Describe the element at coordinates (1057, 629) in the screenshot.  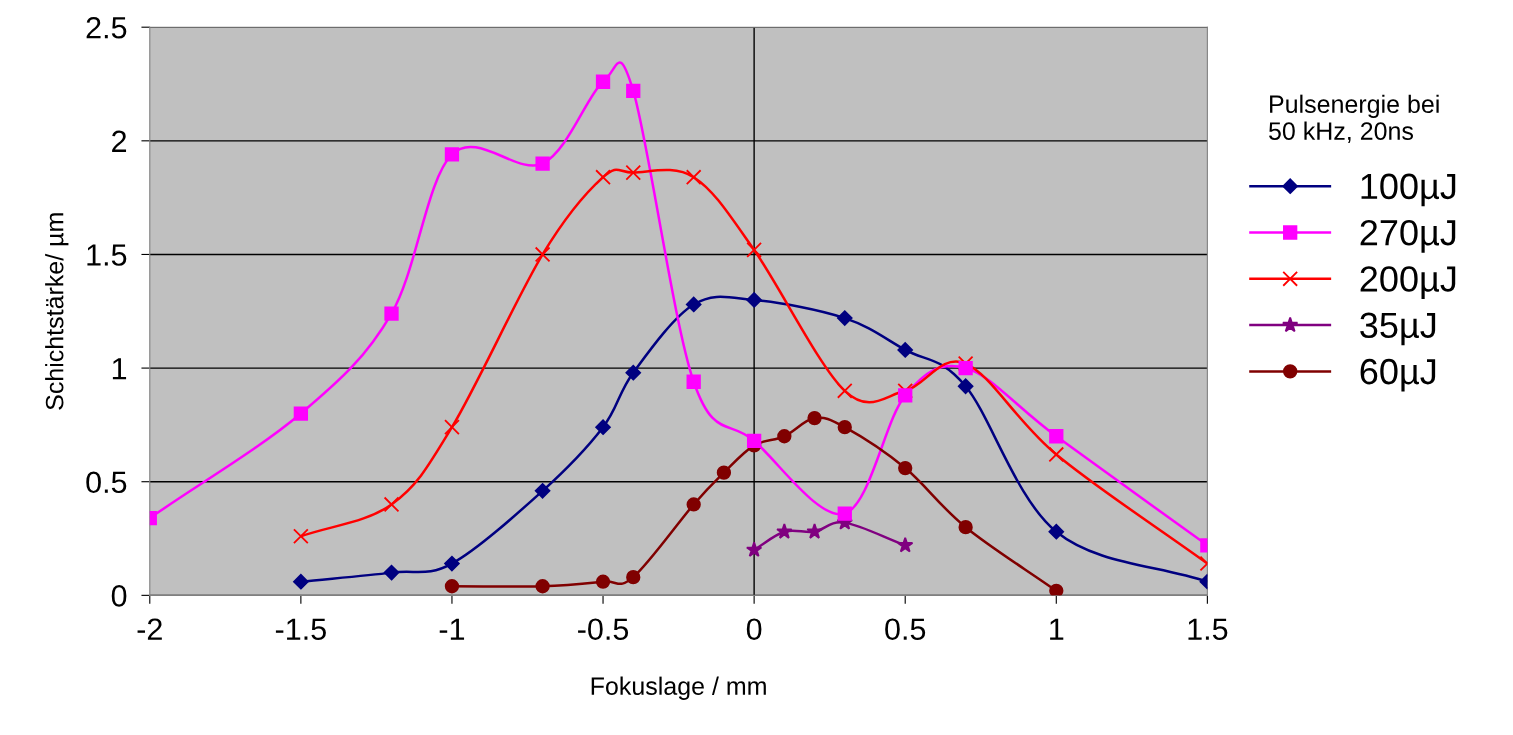
I see `x-tick-label: 1` at that location.